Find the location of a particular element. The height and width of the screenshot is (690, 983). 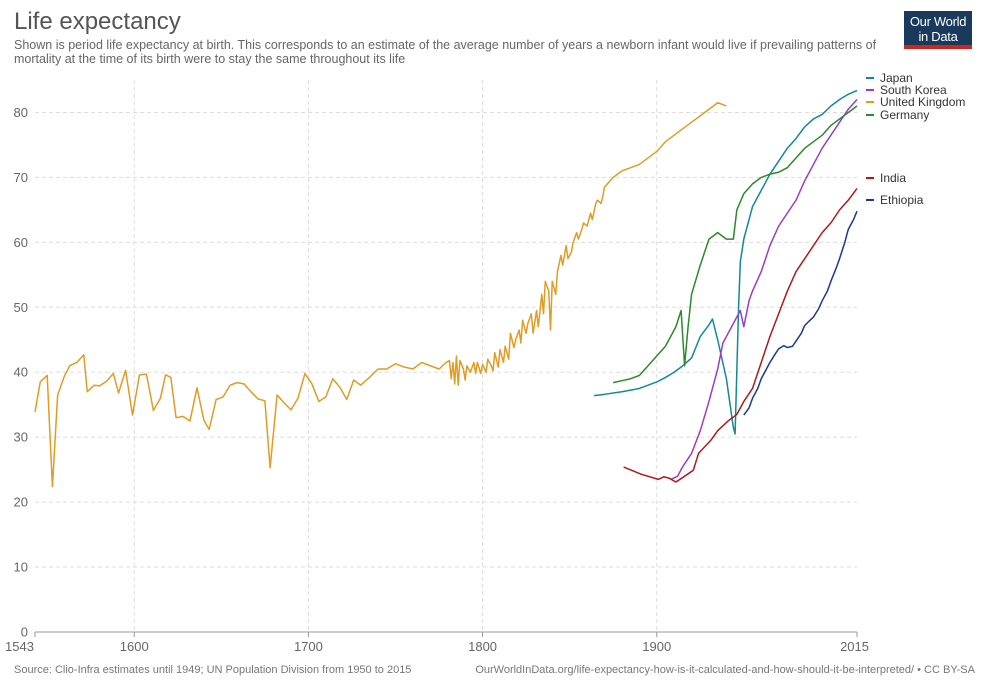

logo-line-1: Our World is located at coordinates (938, 21).